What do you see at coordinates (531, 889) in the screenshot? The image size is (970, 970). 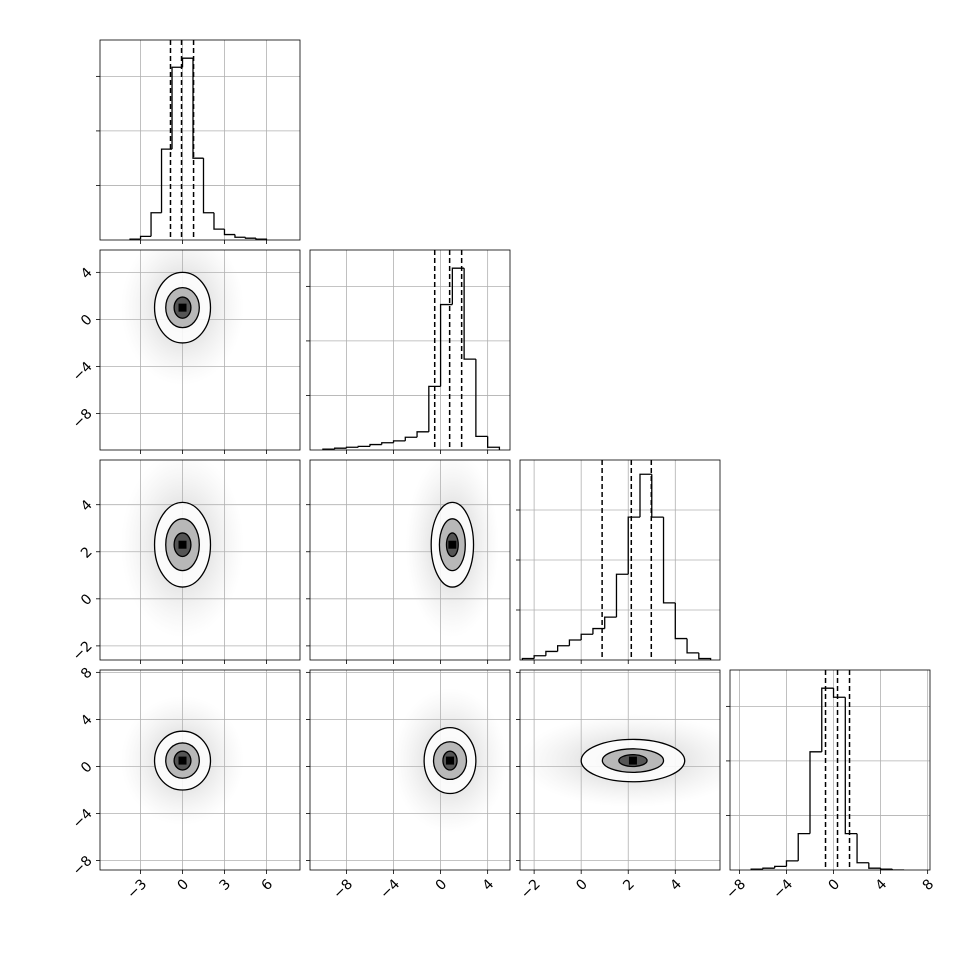 I see `x-tick-label: −2` at bounding box center [531, 889].